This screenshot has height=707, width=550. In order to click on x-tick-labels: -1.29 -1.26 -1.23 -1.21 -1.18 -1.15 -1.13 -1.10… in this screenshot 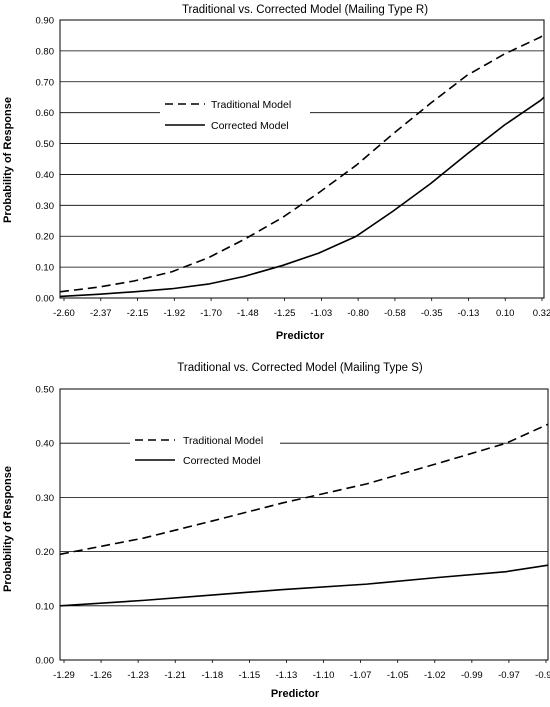, I will do `click(301, 670)`.